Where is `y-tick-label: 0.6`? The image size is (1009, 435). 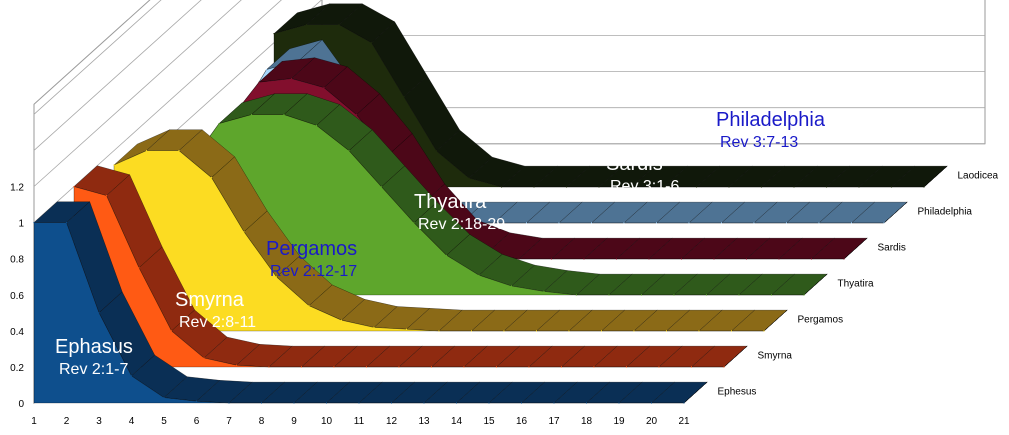 y-tick-label: 0.6 is located at coordinates (17, 296).